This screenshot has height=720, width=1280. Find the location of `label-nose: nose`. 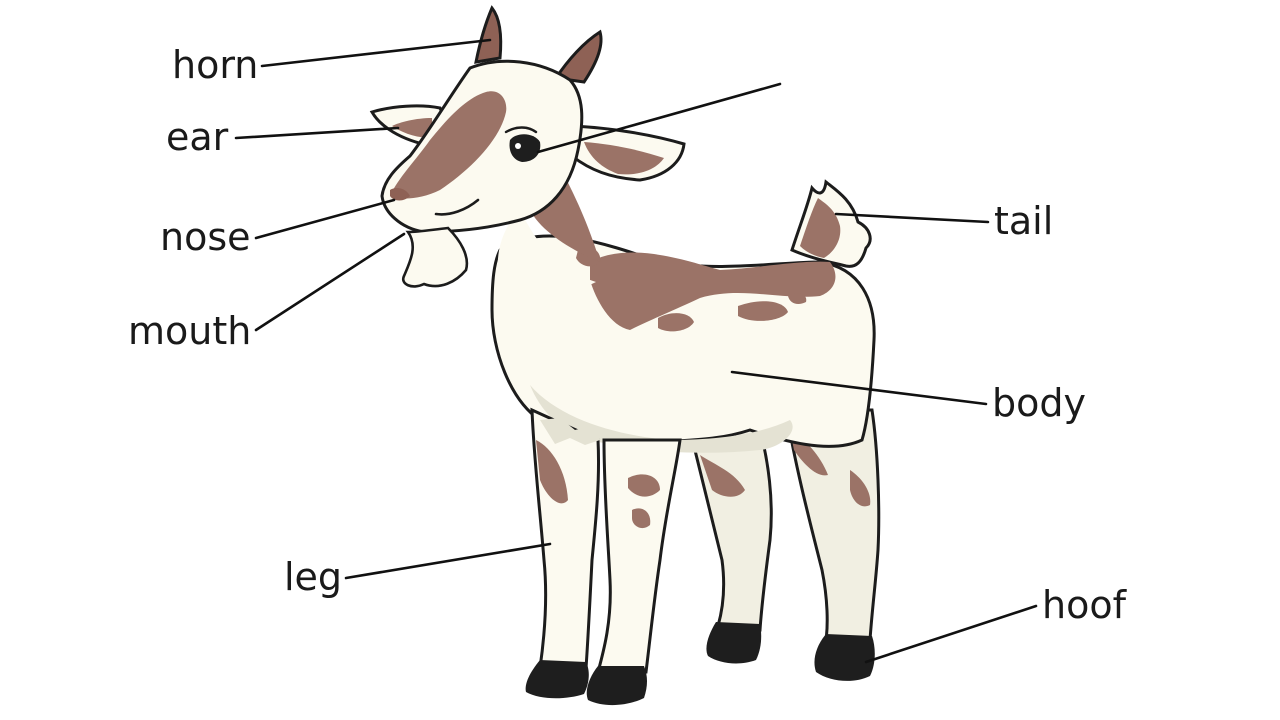

label-nose: nose is located at coordinates (205, 237).